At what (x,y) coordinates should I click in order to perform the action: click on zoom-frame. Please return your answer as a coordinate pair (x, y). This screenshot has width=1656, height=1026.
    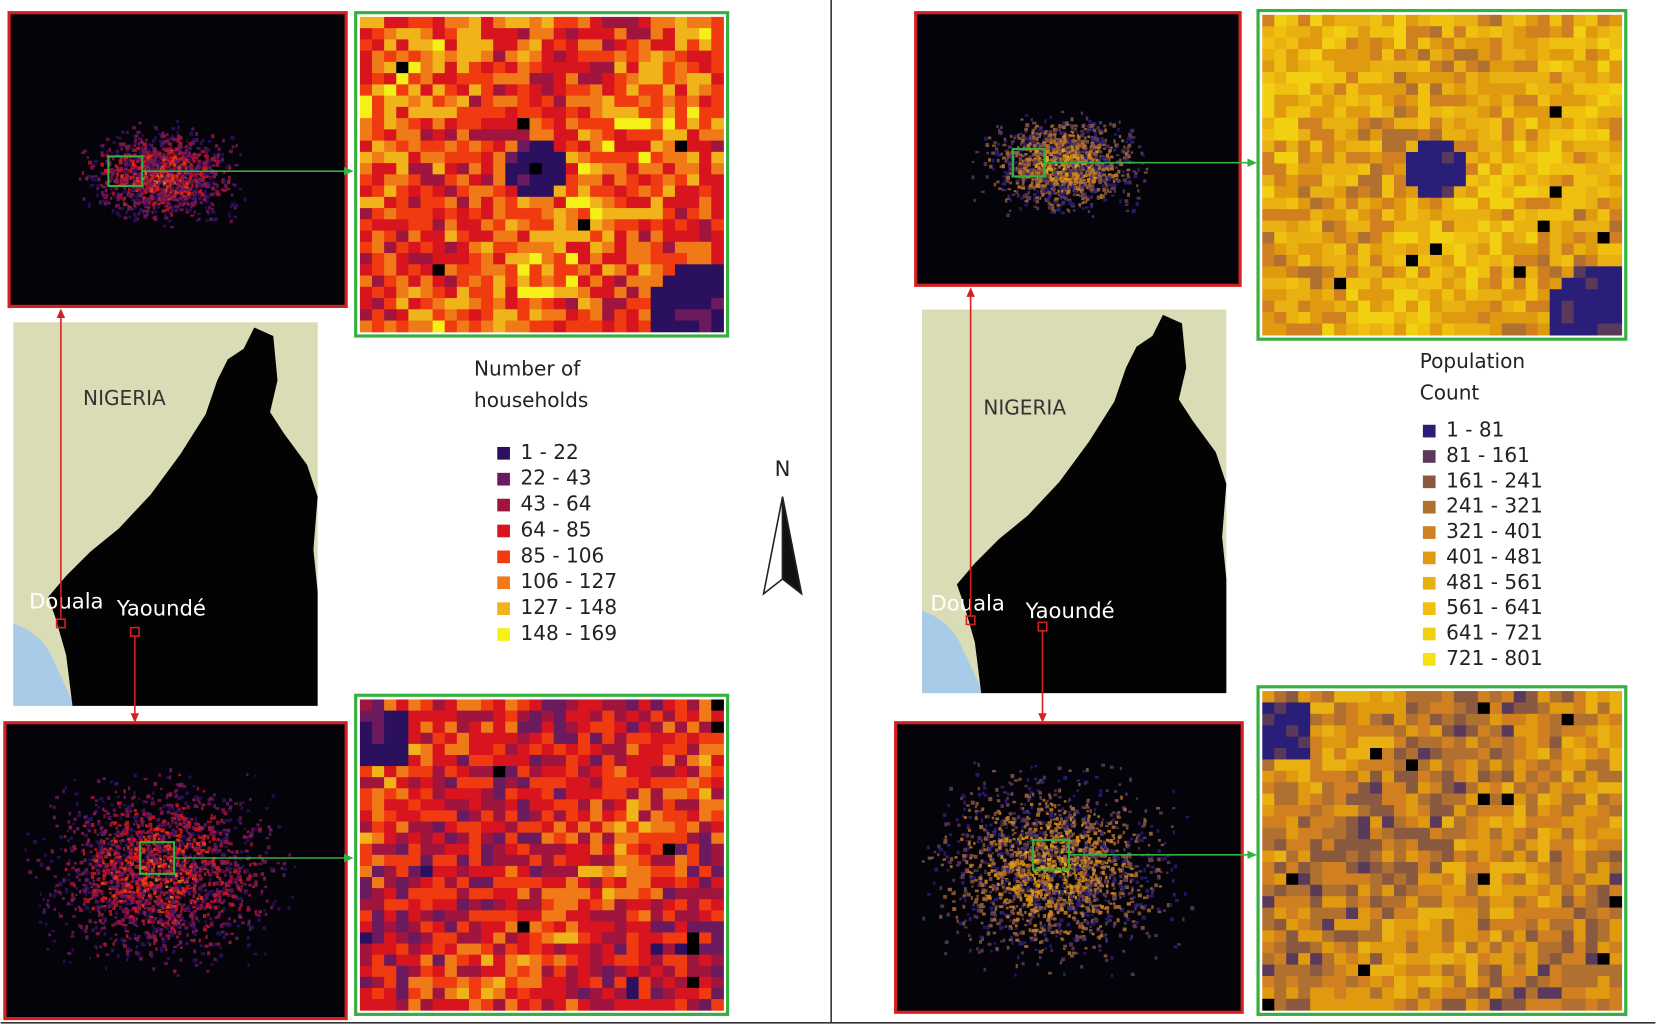
    Looking at the image, I should click on (542, 174).